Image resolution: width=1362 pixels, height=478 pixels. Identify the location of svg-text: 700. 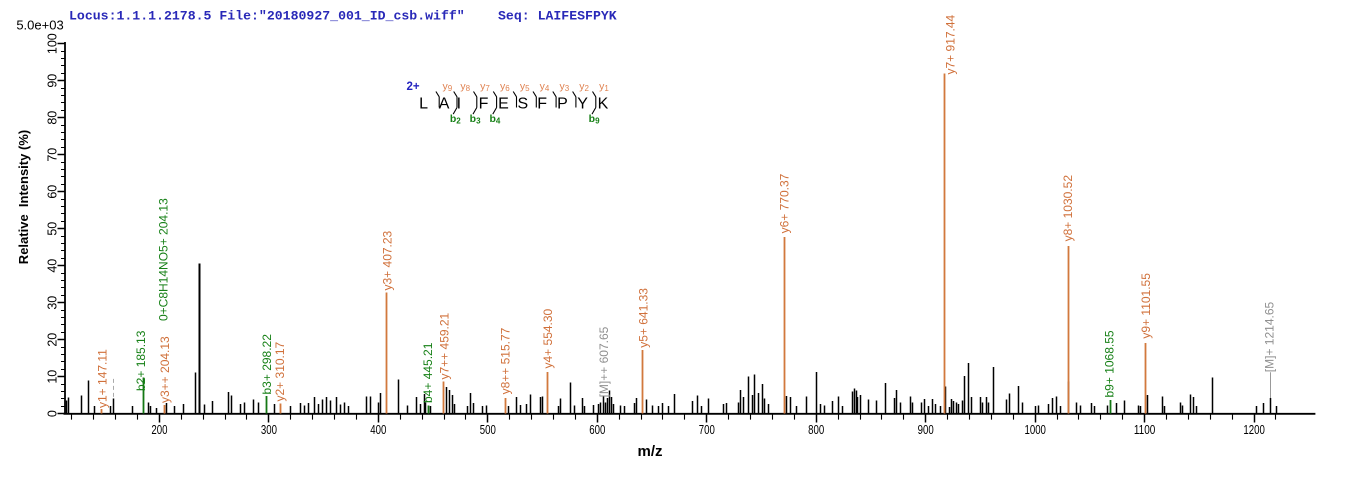
(707, 430).